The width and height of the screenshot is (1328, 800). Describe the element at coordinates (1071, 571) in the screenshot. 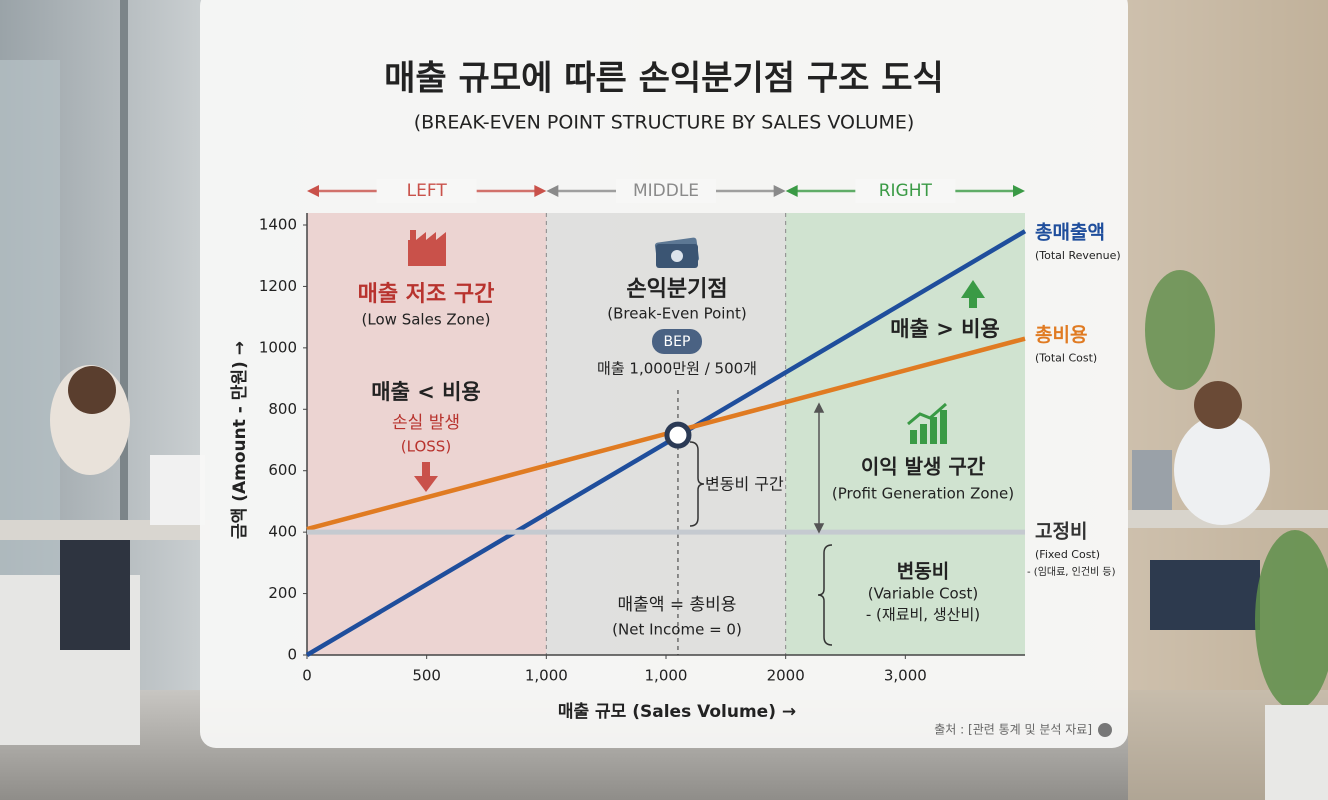

I see `series-detail: - (임대료, 인건비 등)` at that location.